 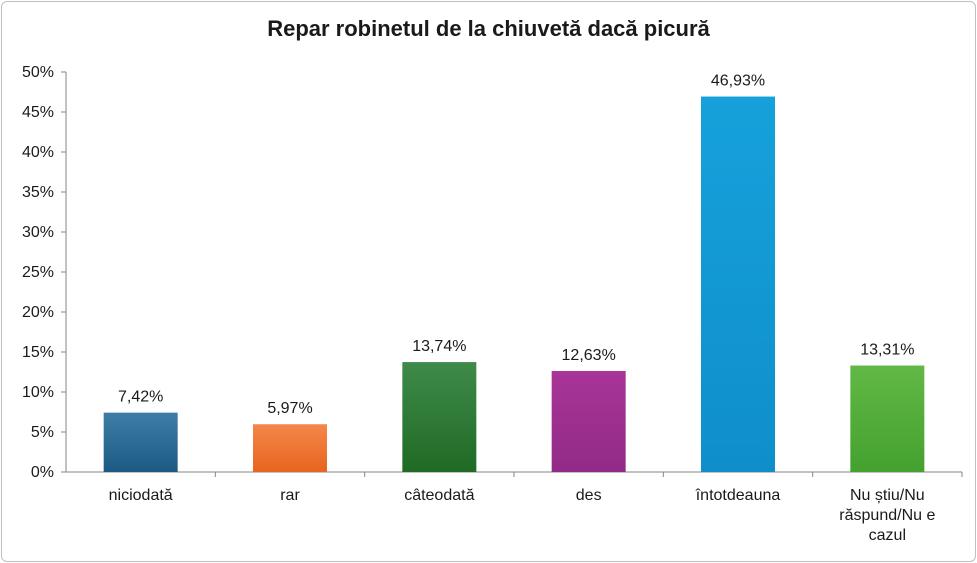 What do you see at coordinates (38, 72) in the screenshot?
I see `y-tick-label: 50%` at bounding box center [38, 72].